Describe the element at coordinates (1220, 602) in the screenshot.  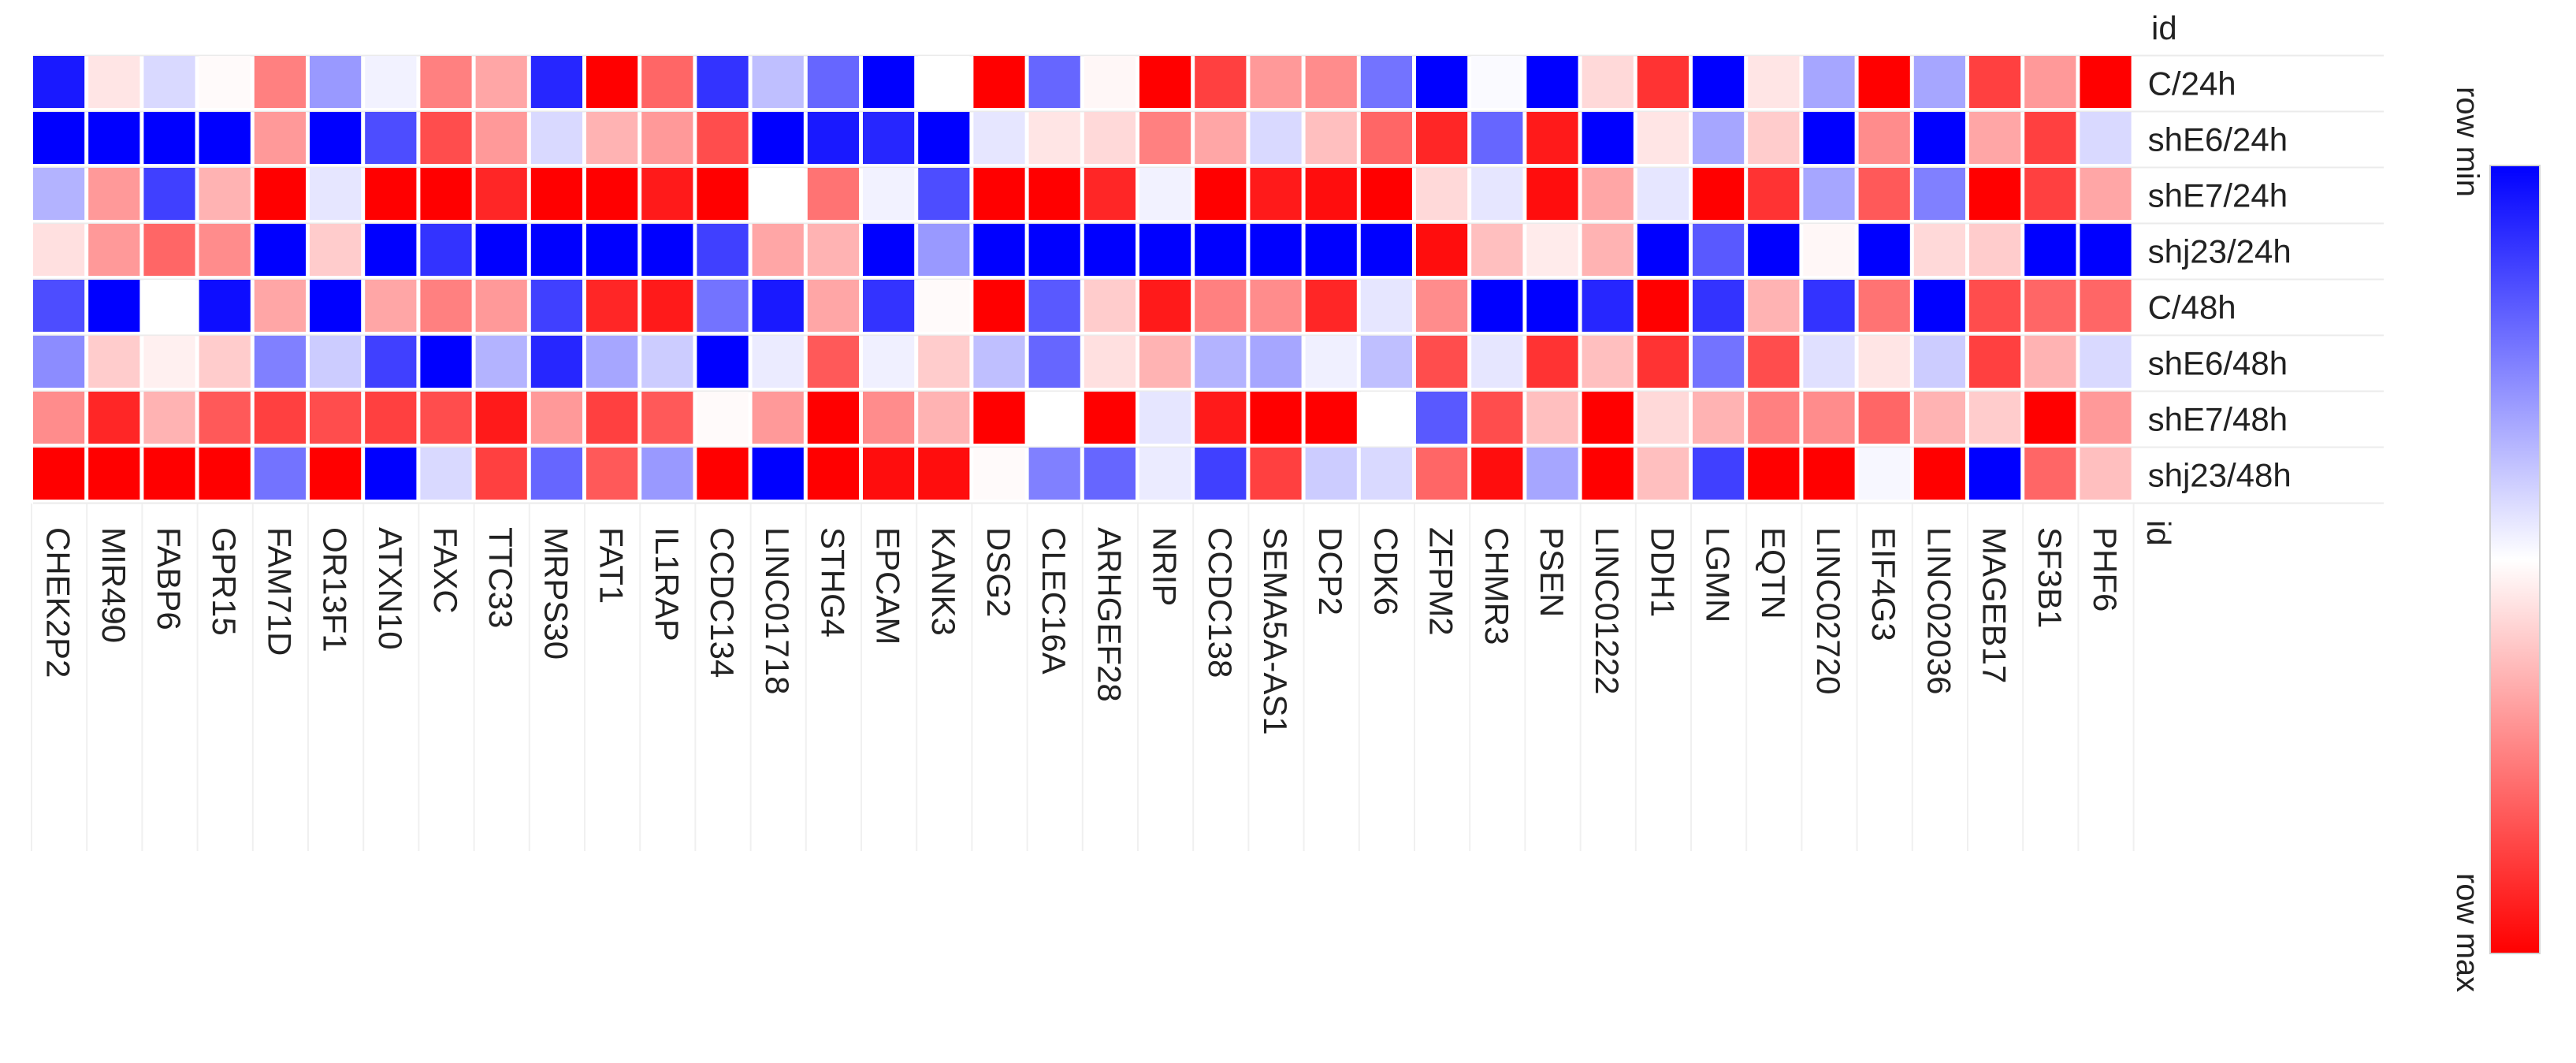
I see `column-label: CCDC138` at that location.